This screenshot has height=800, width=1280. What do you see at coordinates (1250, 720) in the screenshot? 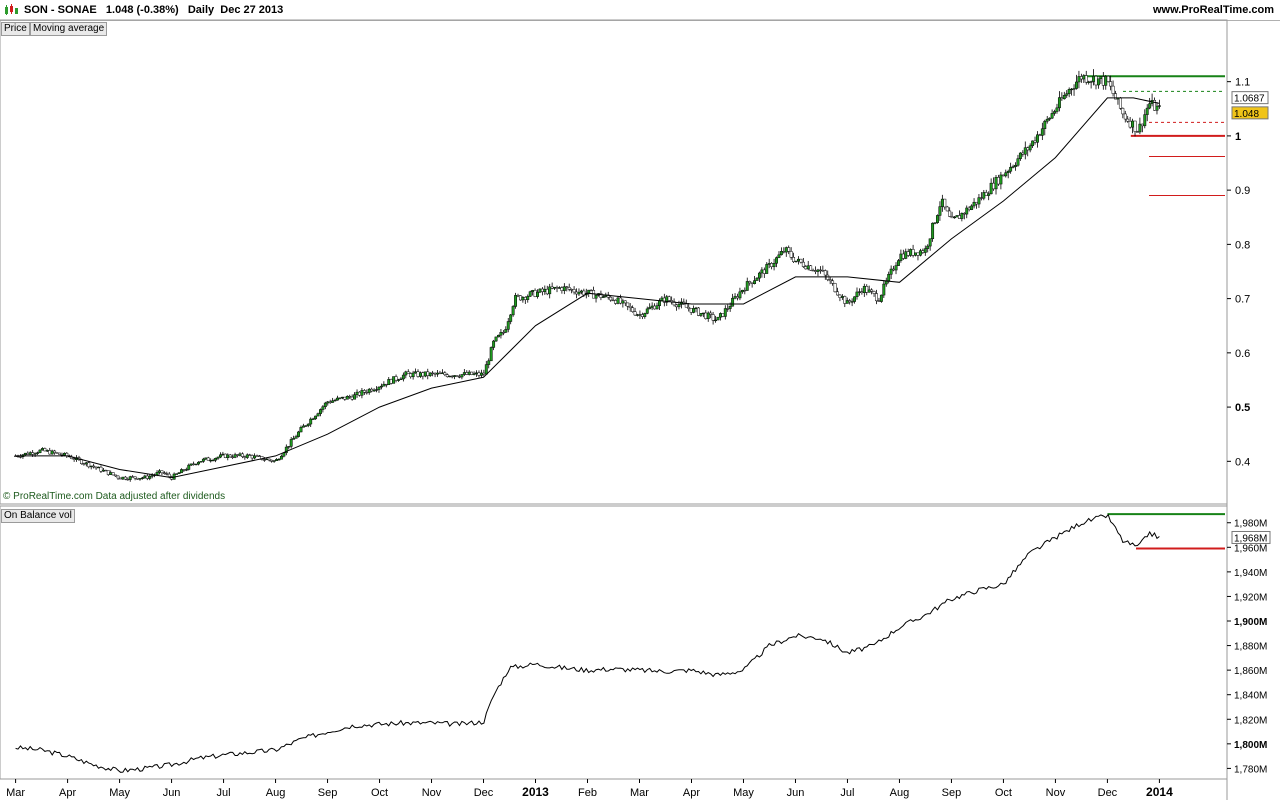
I see `obv-axis-label: 1,820M` at bounding box center [1250, 720].